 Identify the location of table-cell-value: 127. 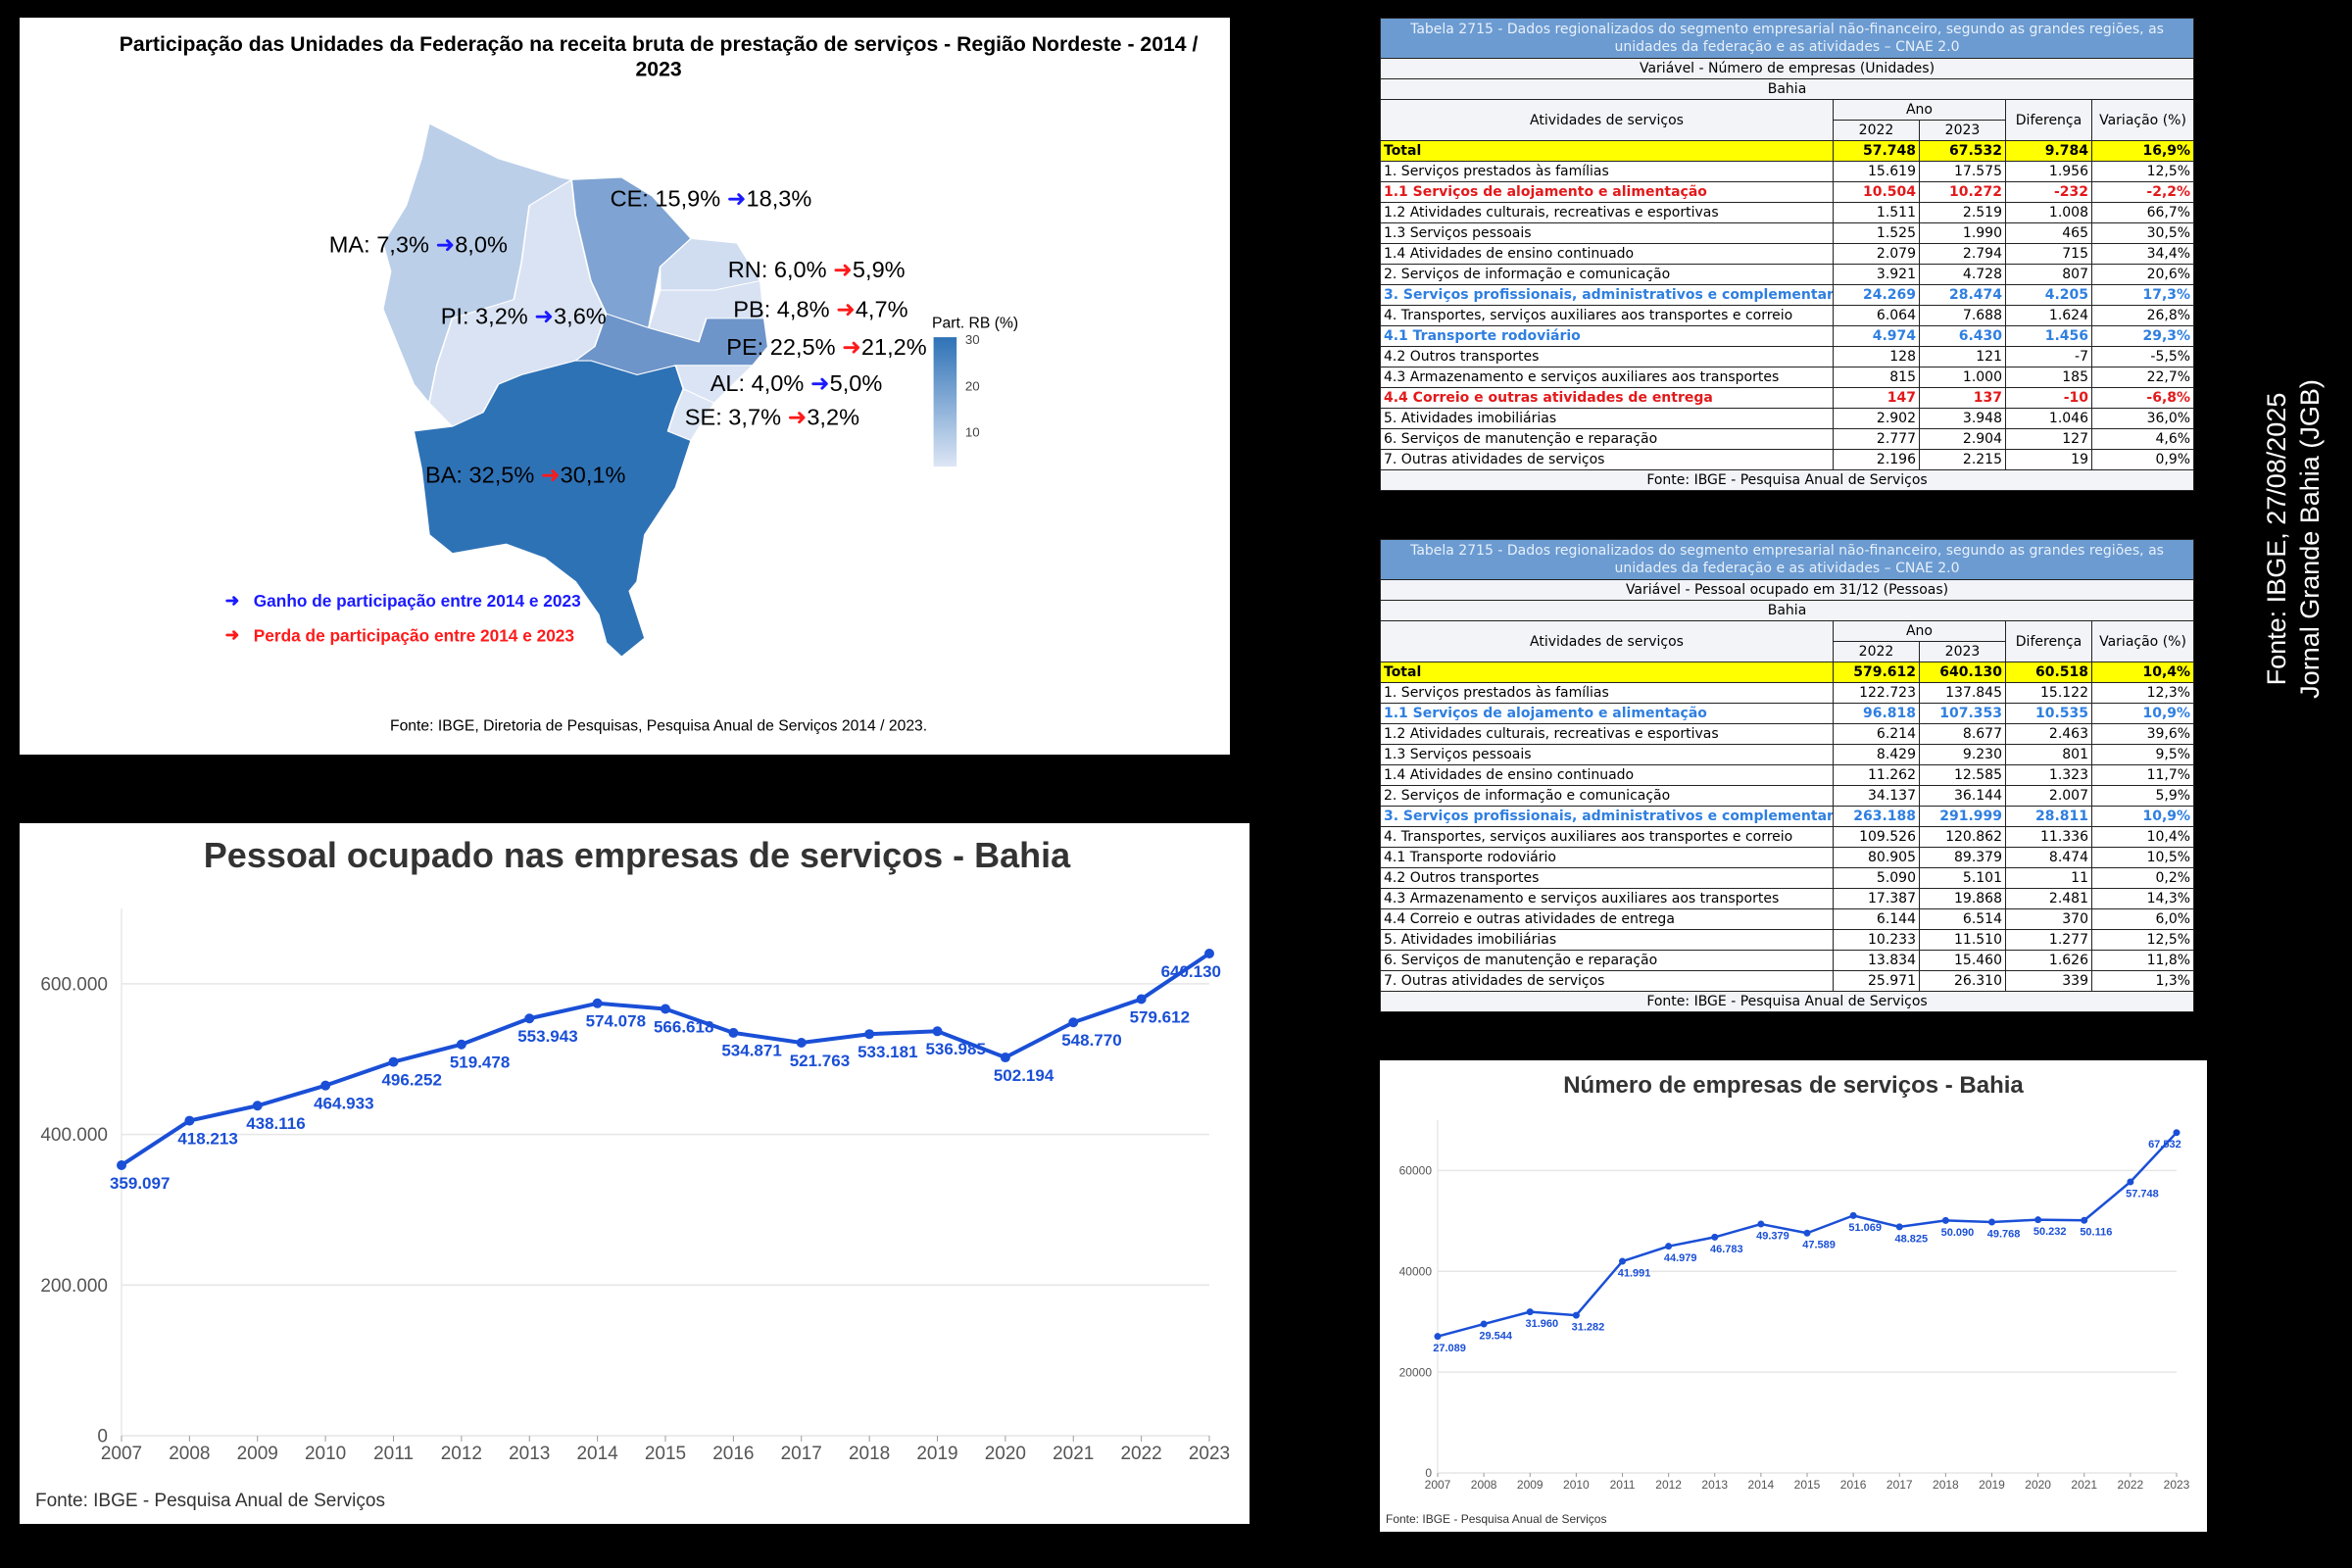
(2048, 439).